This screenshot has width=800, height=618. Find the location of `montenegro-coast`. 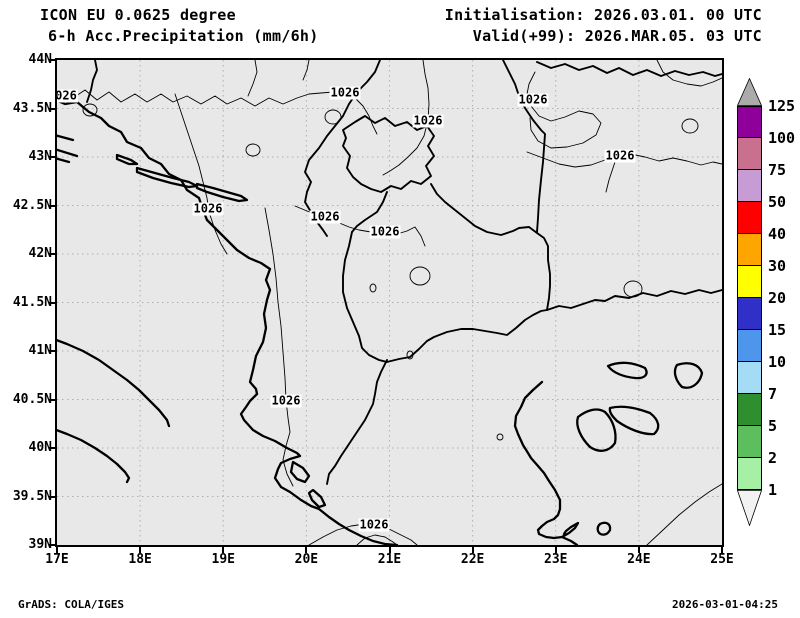

montenegro-coast is located at coordinates (238, 307).